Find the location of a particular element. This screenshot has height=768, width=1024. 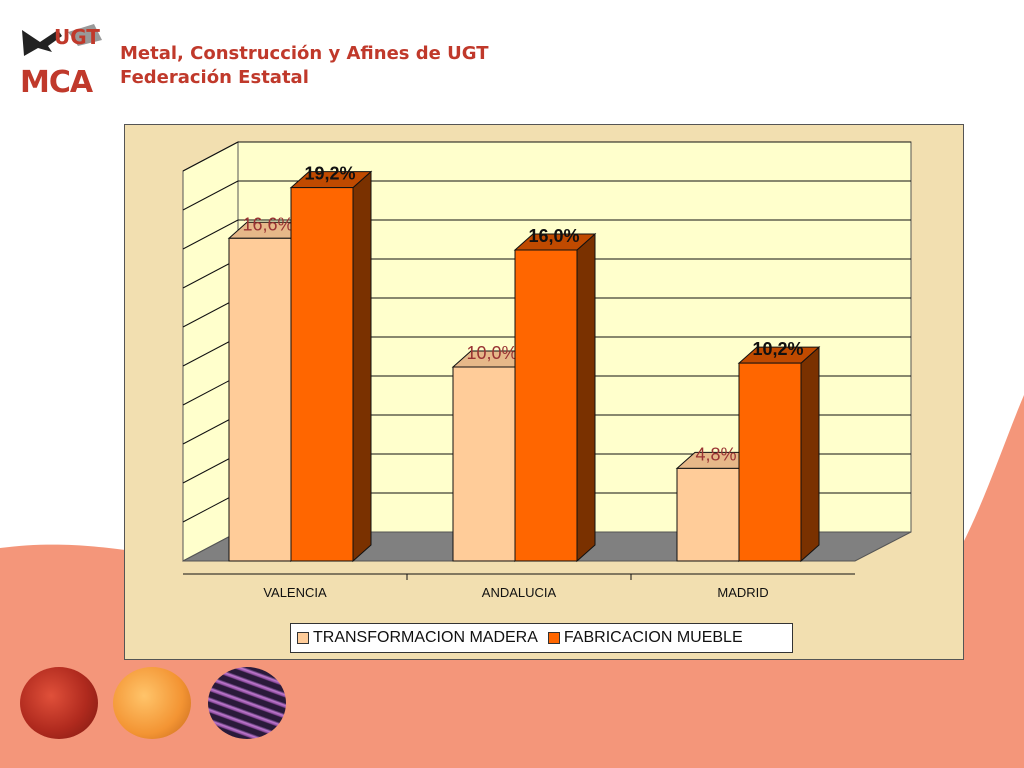

thumbnail-orange-texture is located at coordinates (152, 703).